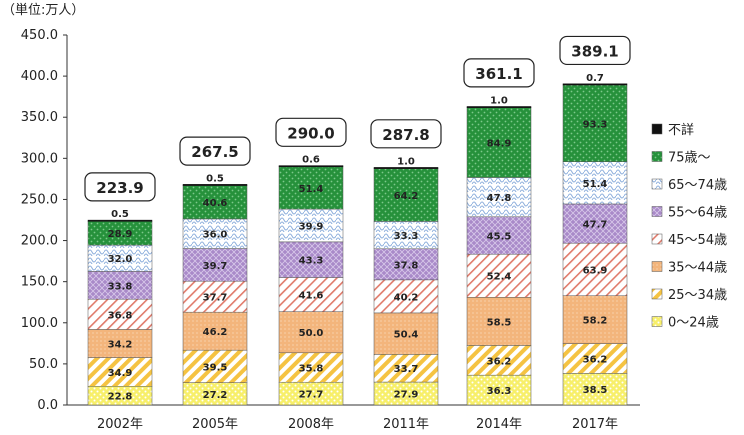  I want to click on segment-value-label: 39.9, so click(311, 226).